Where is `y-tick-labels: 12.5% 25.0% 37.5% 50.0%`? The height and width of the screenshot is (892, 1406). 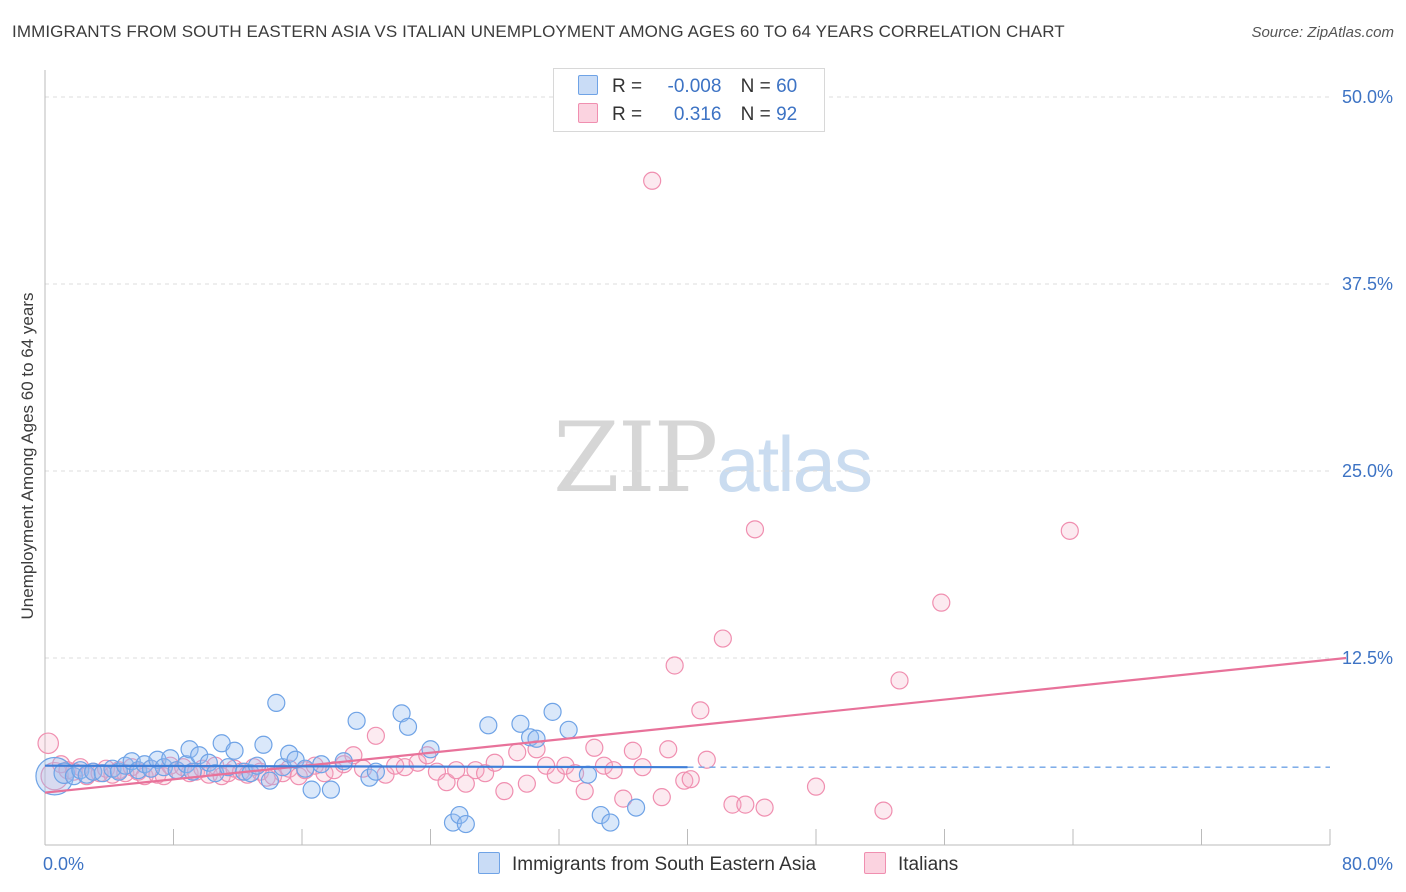
y-tick-labels: 12.5% 25.0% 37.5% 50.0% is located at coordinates (1367, 377).